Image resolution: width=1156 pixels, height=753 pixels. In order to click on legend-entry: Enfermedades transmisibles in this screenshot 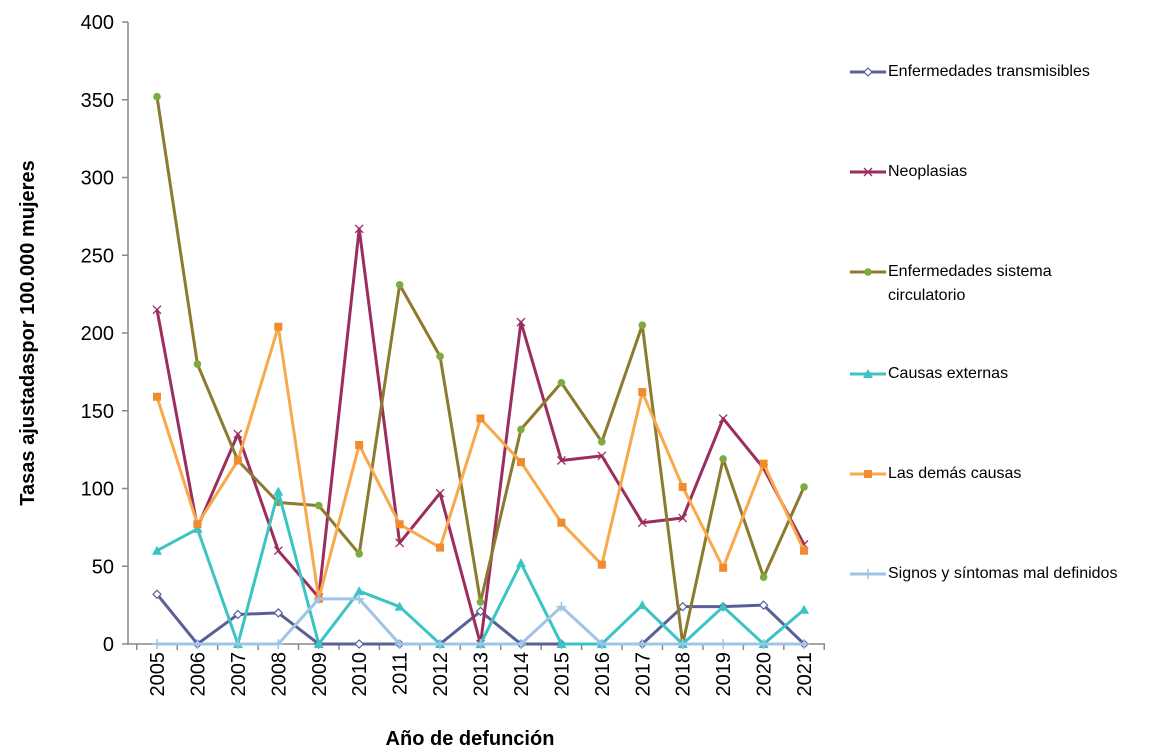, I will do `click(1002, 72)`.